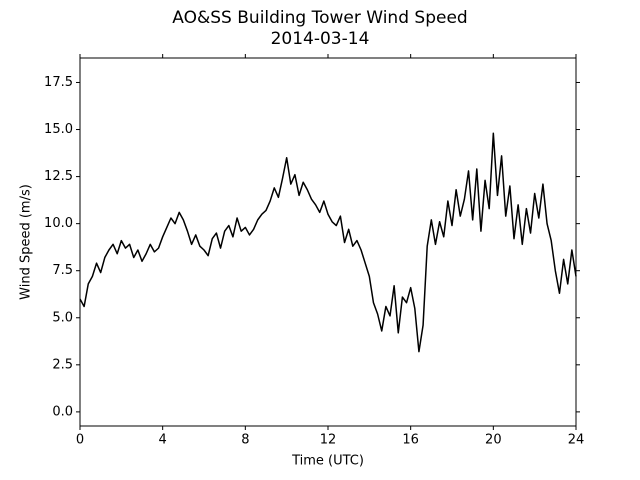 The height and width of the screenshot is (480, 640). What do you see at coordinates (328, 440) in the screenshot?
I see `x-tick-label: 12` at bounding box center [328, 440].